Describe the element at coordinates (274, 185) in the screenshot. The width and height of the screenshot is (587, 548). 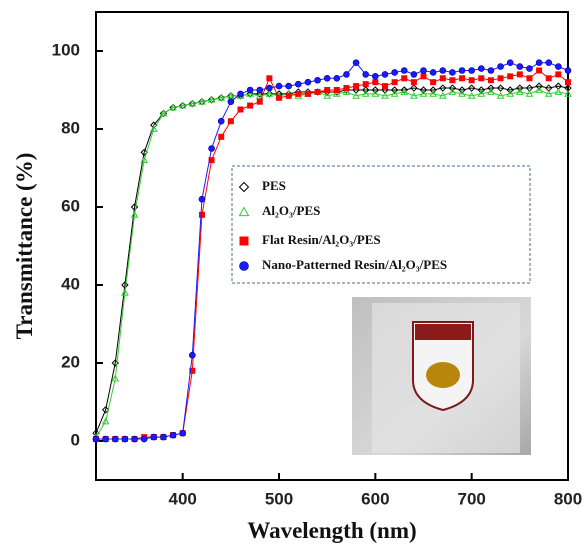
I see `legend-label: PES` at that location.